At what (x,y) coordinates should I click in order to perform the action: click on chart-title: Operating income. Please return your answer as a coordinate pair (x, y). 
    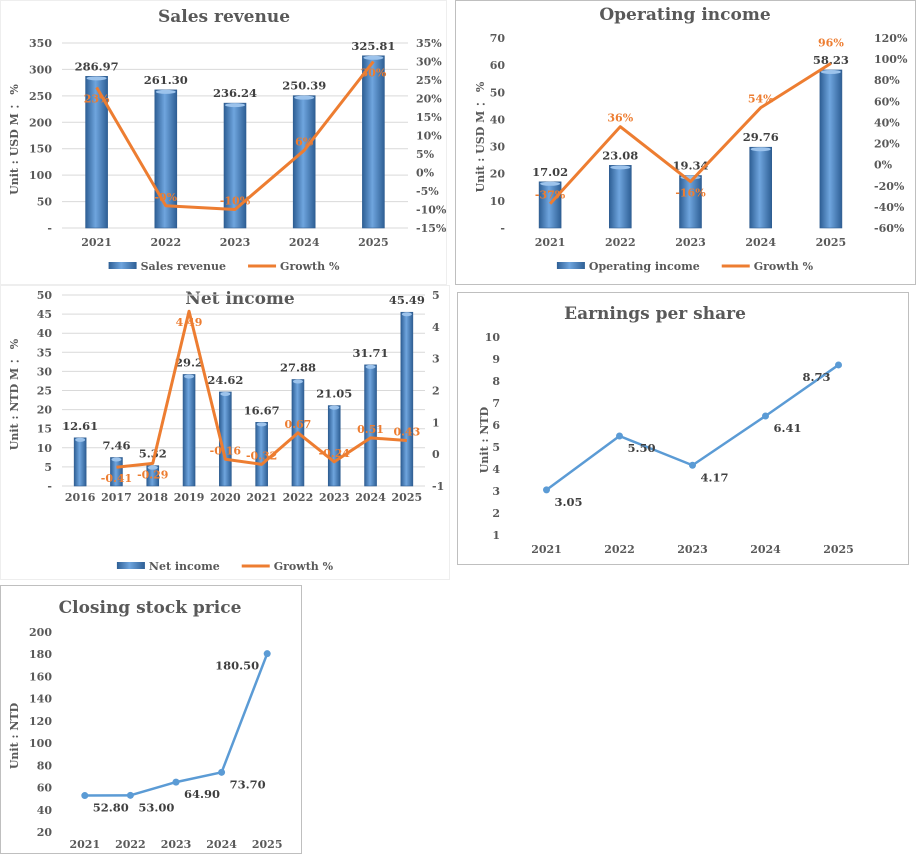
    Looking at the image, I should click on (684, 15).